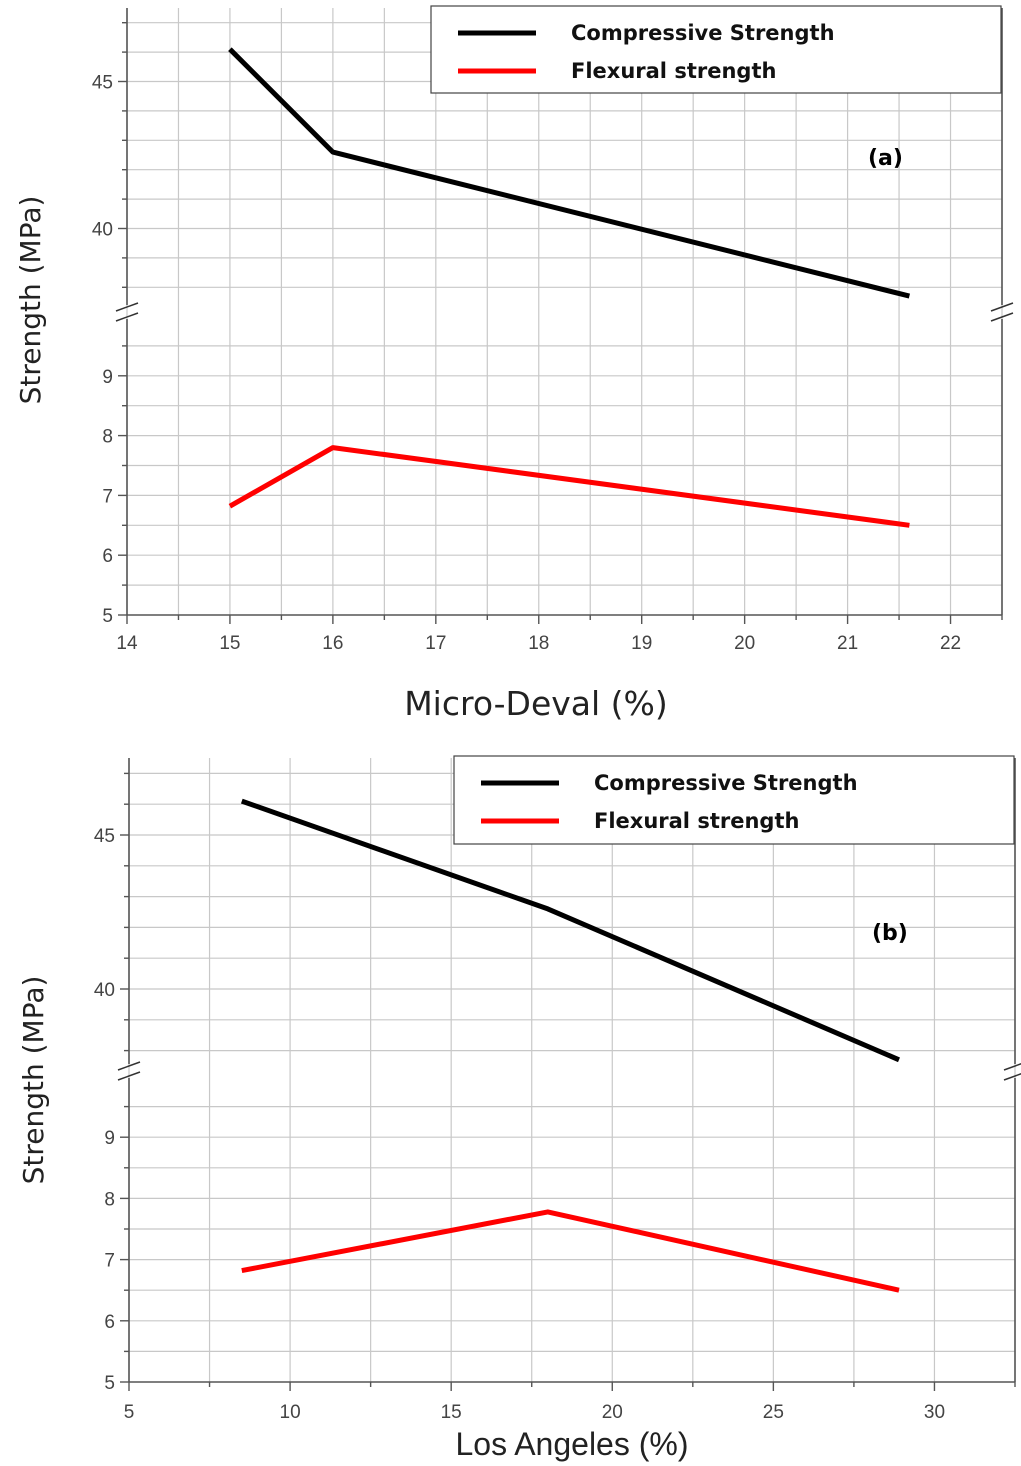  I want to click on x-tick-label: 14, so click(127, 643).